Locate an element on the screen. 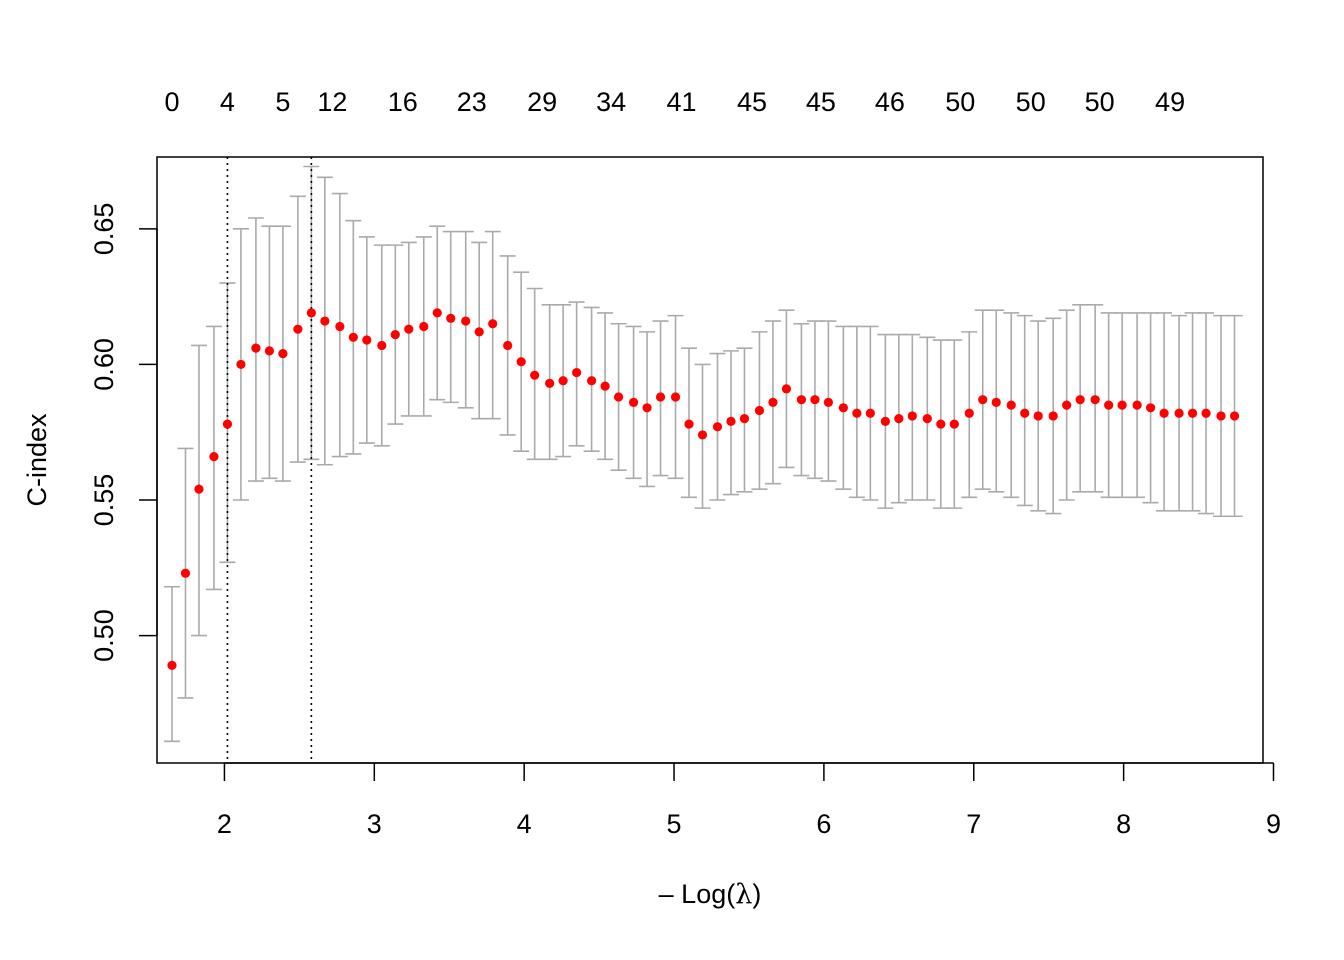  x-tick-label: 9 is located at coordinates (1273, 824).